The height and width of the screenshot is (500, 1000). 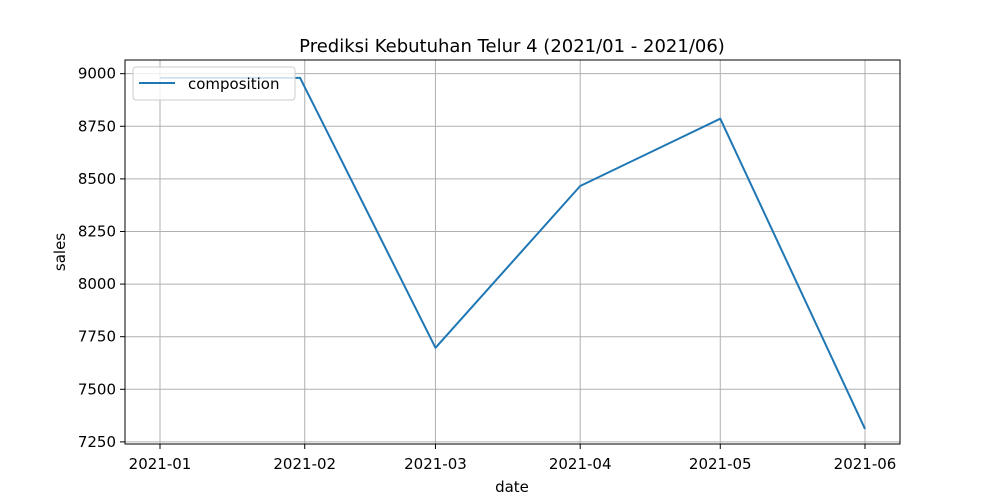 What do you see at coordinates (97, 74) in the screenshot?
I see `y-tick-label: 9000` at bounding box center [97, 74].